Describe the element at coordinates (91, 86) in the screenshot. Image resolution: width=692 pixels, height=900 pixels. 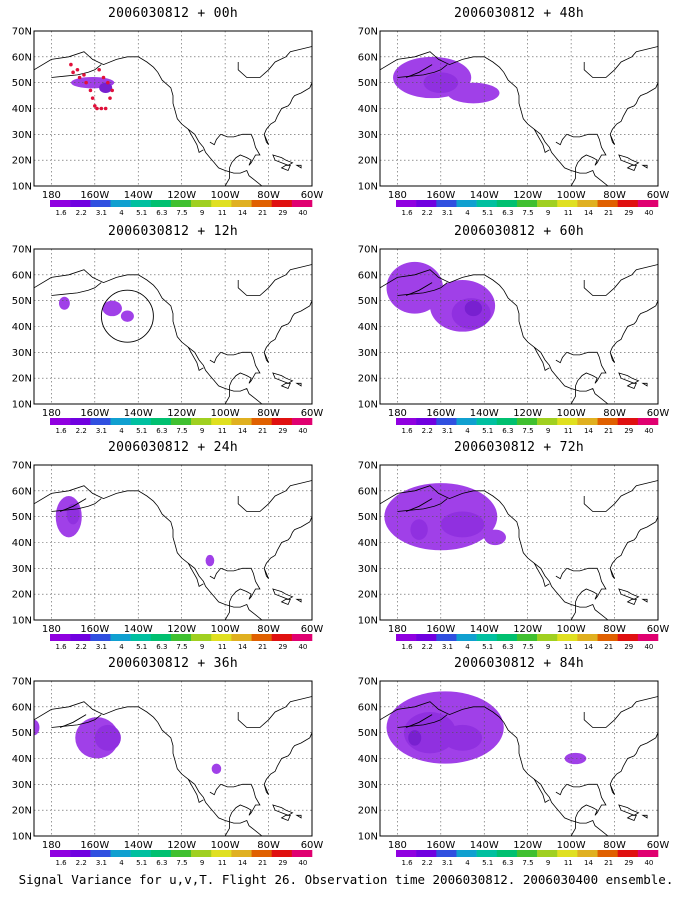
I see `observation-points` at that location.